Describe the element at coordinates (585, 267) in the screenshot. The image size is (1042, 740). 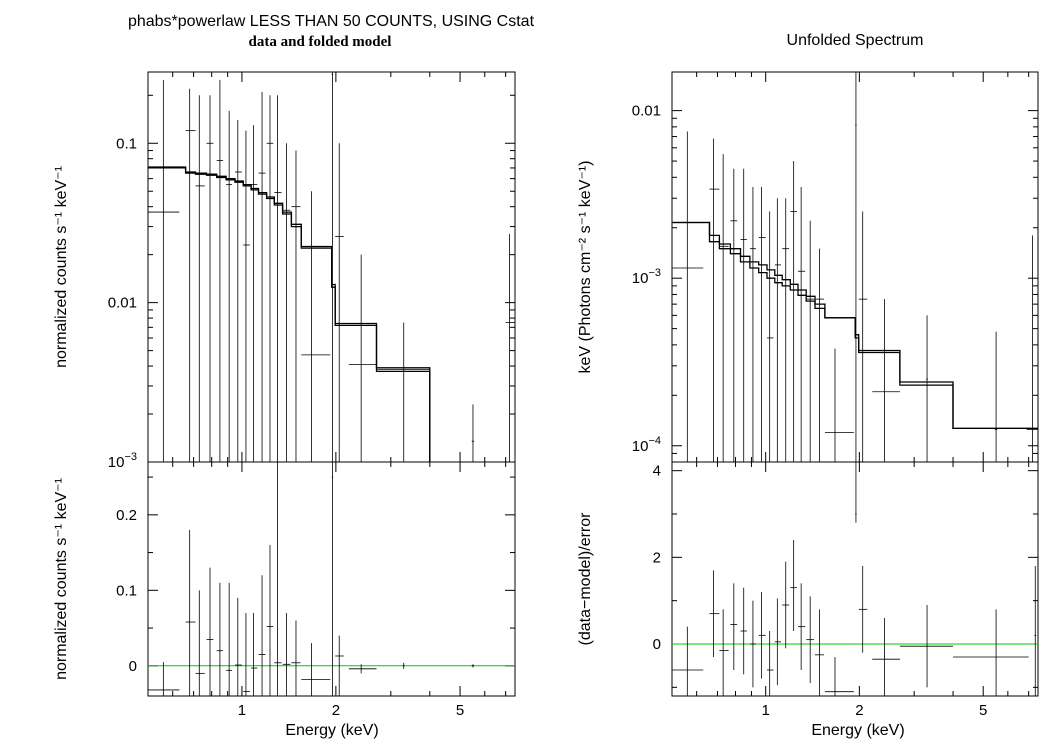
I see `y-axis-label: keV (Photons cm⁻² s⁻¹ keV⁻¹)` at that location.